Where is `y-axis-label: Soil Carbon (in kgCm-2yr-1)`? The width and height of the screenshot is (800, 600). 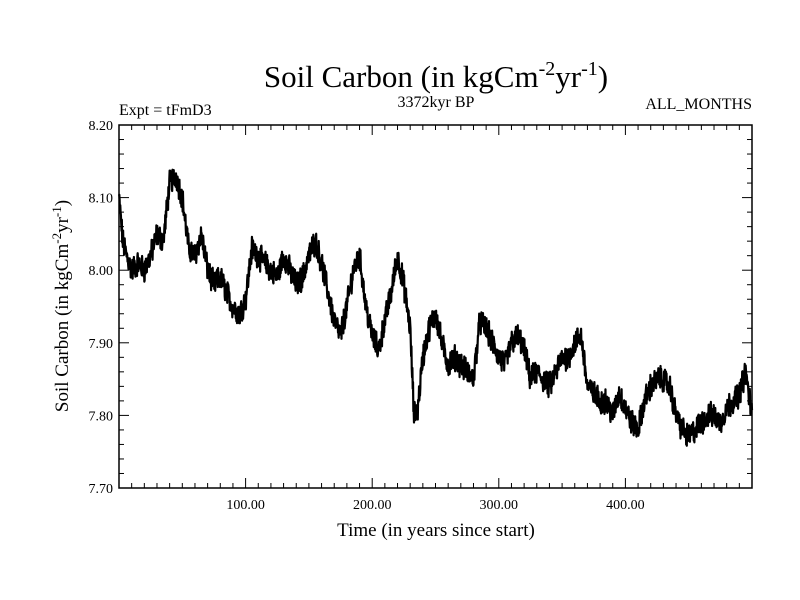 y-axis-label: Soil Carbon (in kgCm-2yr-1) is located at coordinates (61, 306).